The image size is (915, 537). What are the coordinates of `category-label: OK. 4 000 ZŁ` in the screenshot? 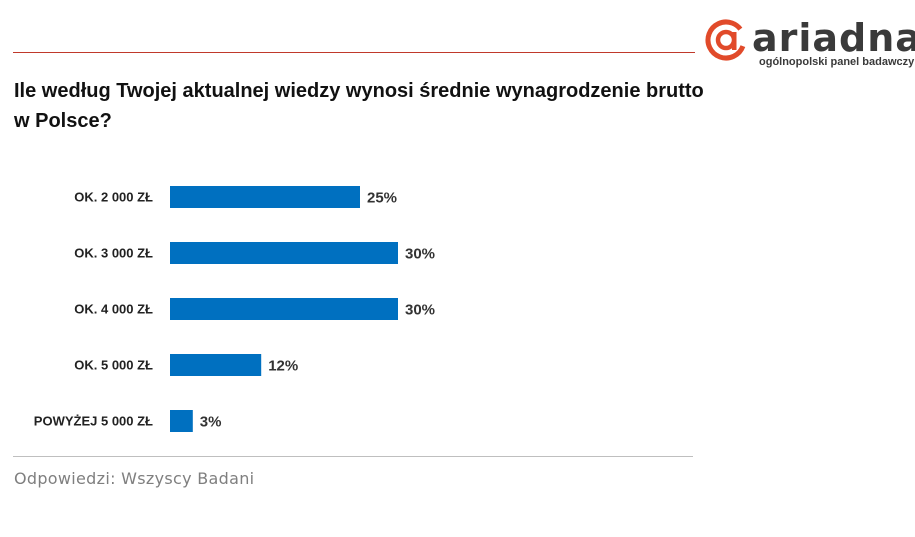 It's located at (113, 309).